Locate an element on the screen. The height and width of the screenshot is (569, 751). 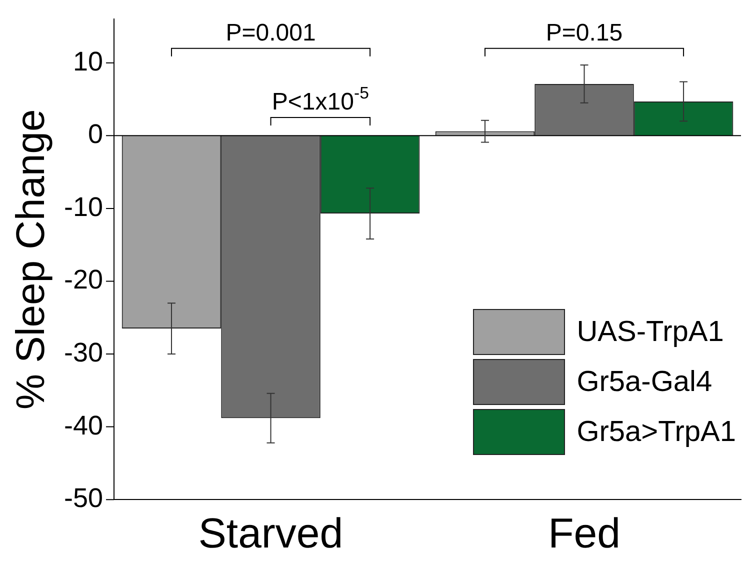
y-axis-title: % Sleep Change is located at coordinates (31, 259).